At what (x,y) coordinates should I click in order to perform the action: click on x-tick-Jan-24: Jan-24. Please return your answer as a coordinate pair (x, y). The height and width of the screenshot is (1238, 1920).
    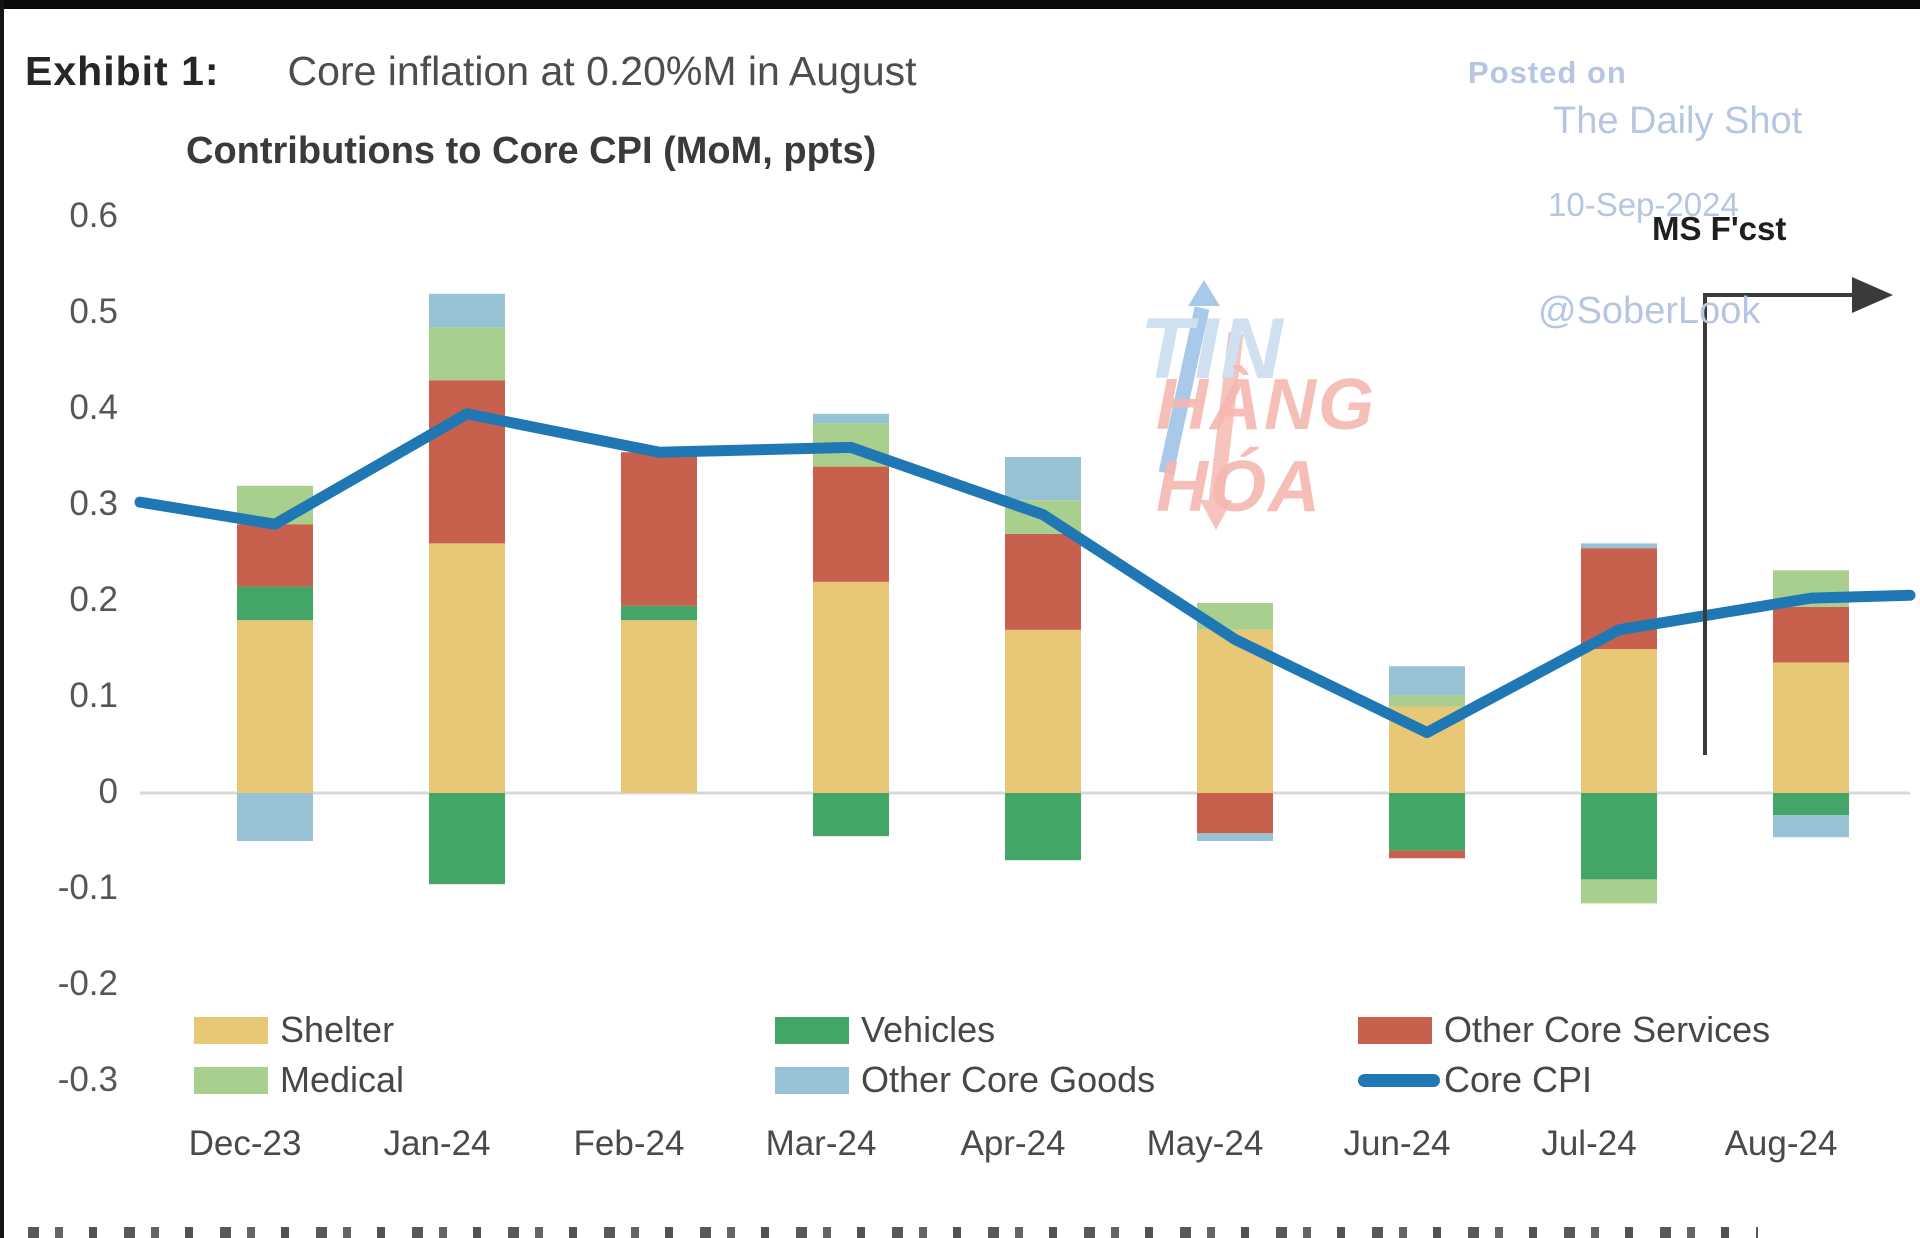
    Looking at the image, I should click on (437, 1143).